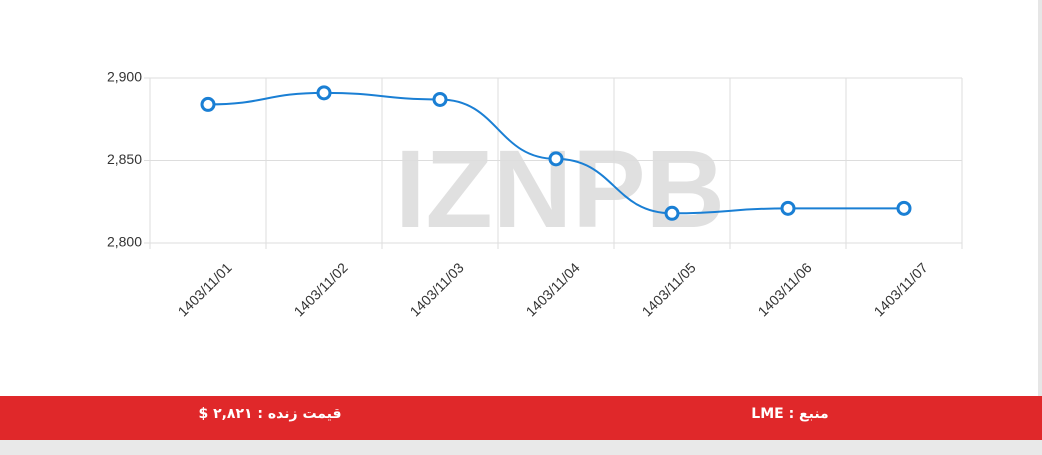  Describe the element at coordinates (269, 414) in the screenshot. I see `live-price: قیمت زنده : ۲,۸۲۱ $` at that location.